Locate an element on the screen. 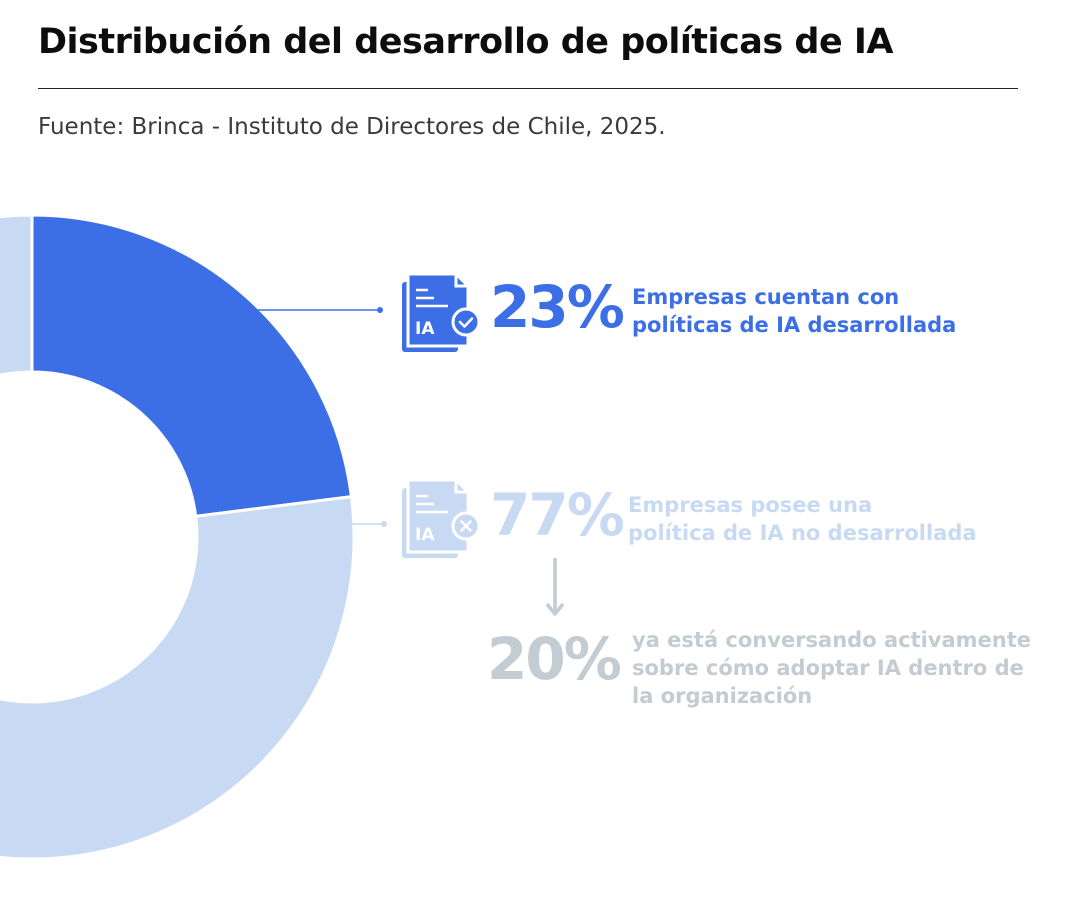 The width and height of the screenshot is (1088, 902). value-label-conversing: 20% is located at coordinates (554, 659).